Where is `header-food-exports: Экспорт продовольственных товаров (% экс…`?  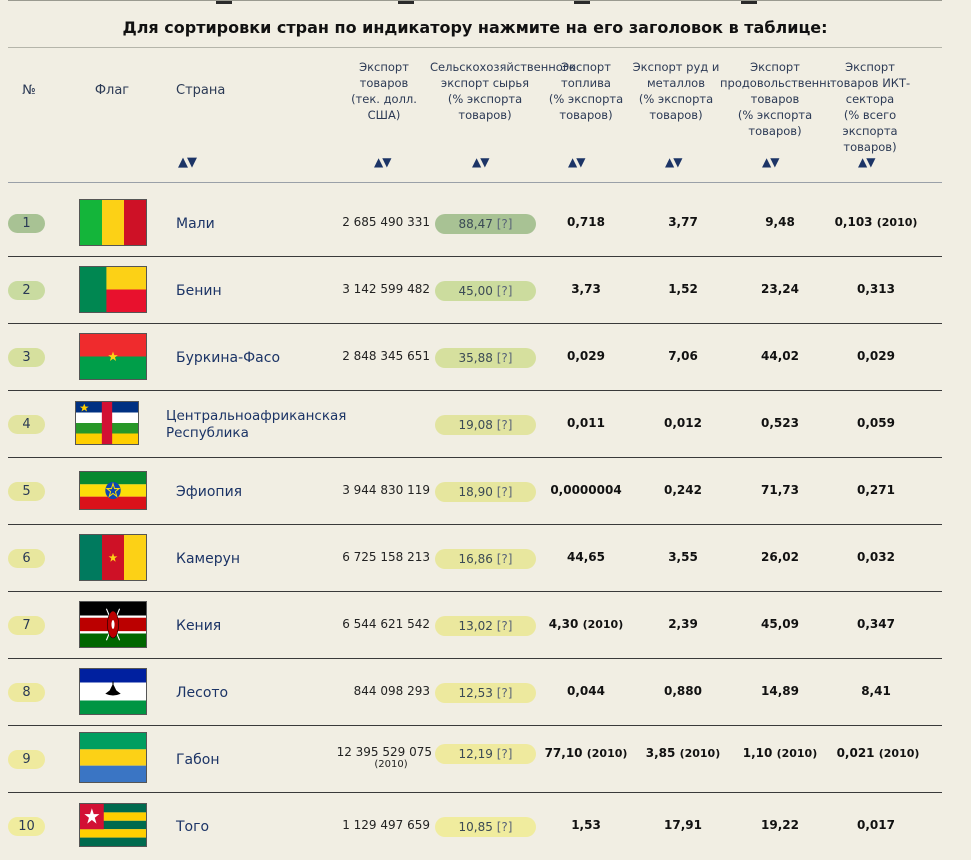 header-food-exports: Экспорт продовольственных товаров (% экс… is located at coordinates (775, 99).